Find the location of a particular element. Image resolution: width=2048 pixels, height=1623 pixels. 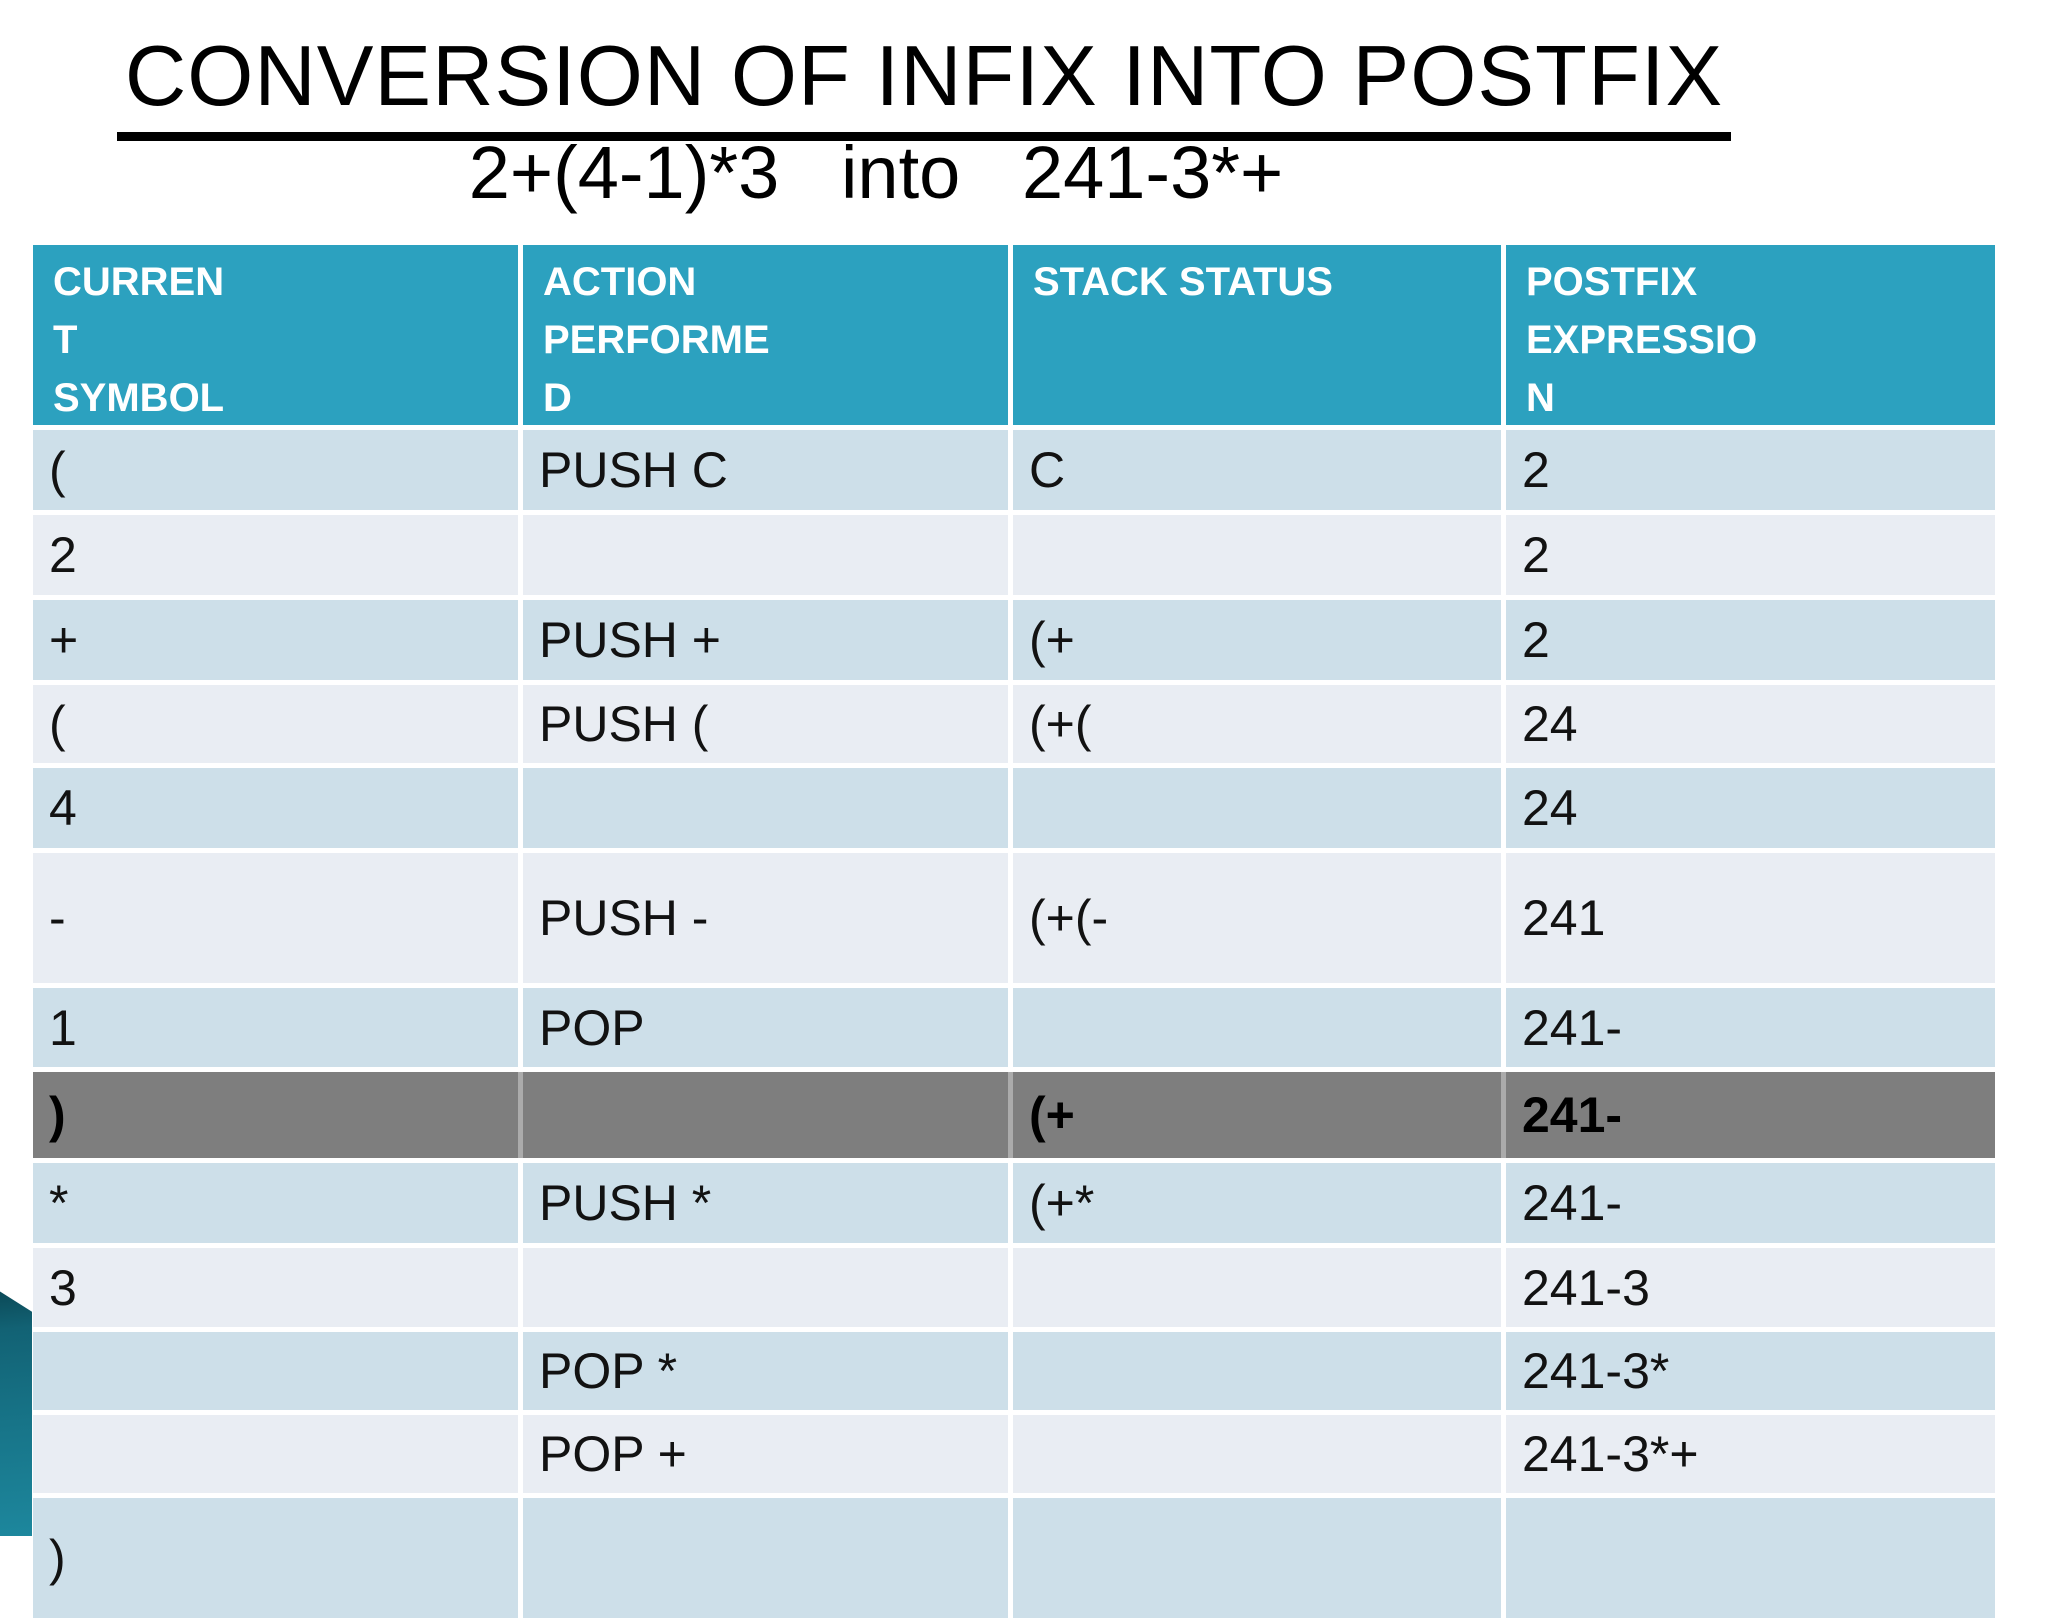

cell-postfix-expression is located at coordinates (1750, 1558).